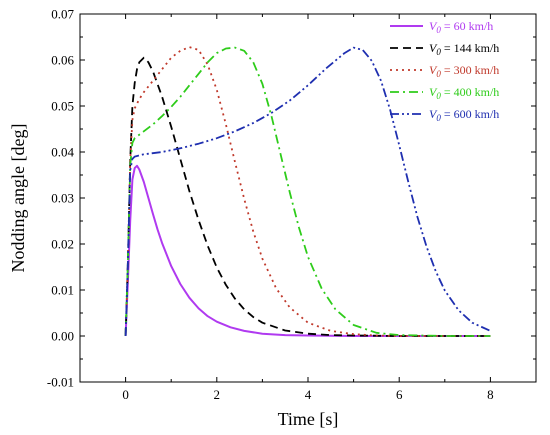 The image size is (550, 435). I want to click on y-axis-title: Nodding angle [deg], so click(18, 198).